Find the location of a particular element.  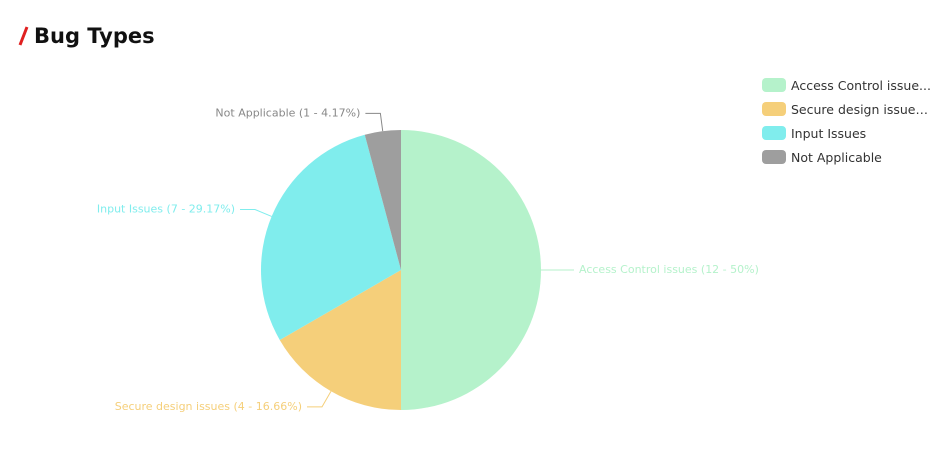

legend-label: Not Applicable is located at coordinates (836, 157).